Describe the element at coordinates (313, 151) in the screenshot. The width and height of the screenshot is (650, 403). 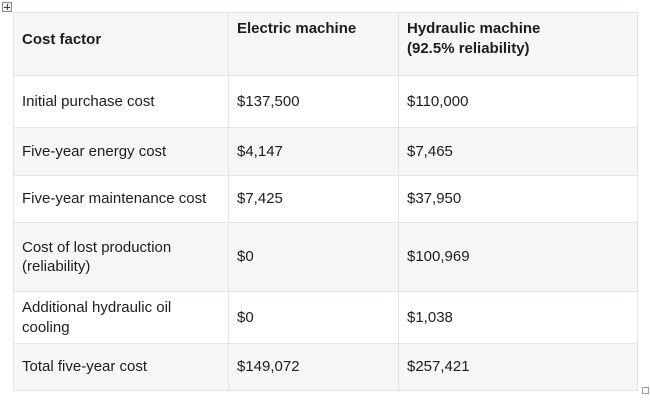
I see `cell-electric-value: $4,147` at that location.